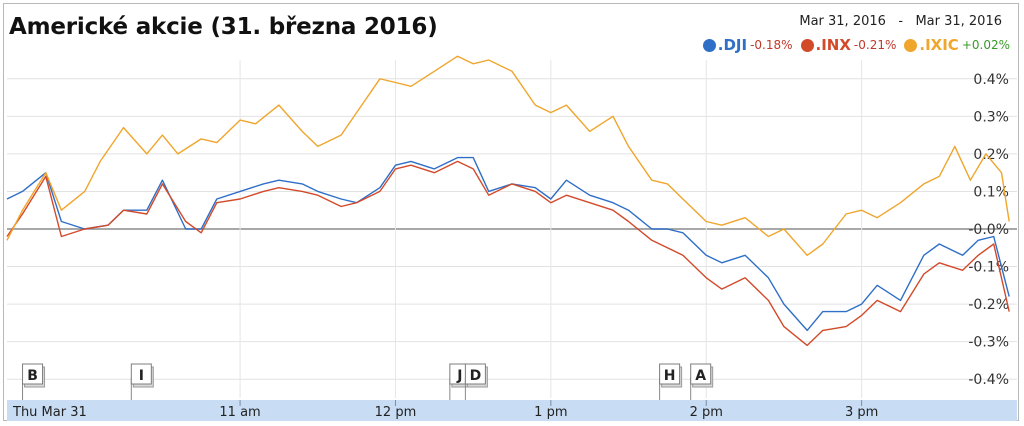 The width and height of the screenshot is (1024, 426). Describe the element at coordinates (706, 412) in the screenshot. I see `x-tick-label: 2 pm` at that location.